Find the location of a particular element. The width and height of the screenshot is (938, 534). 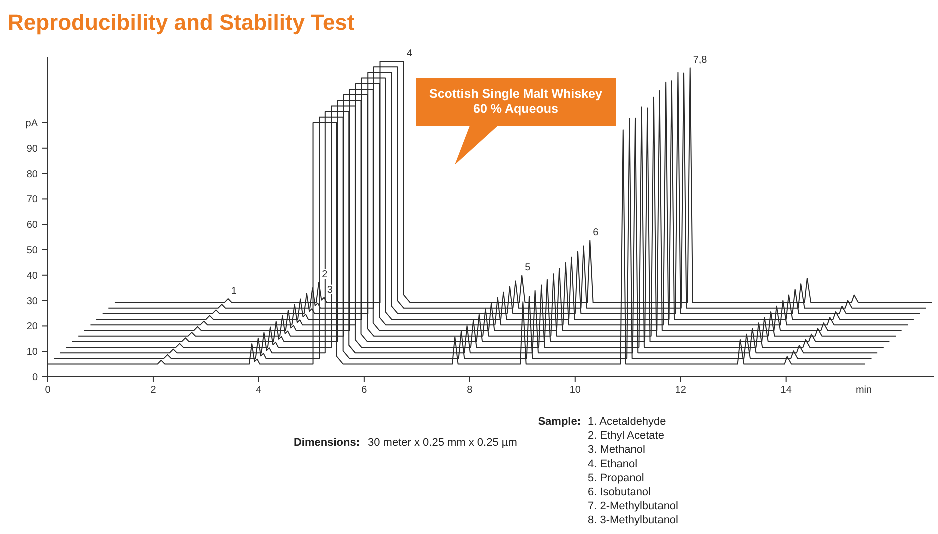

y-tick-label: 20 is located at coordinates (32, 327).